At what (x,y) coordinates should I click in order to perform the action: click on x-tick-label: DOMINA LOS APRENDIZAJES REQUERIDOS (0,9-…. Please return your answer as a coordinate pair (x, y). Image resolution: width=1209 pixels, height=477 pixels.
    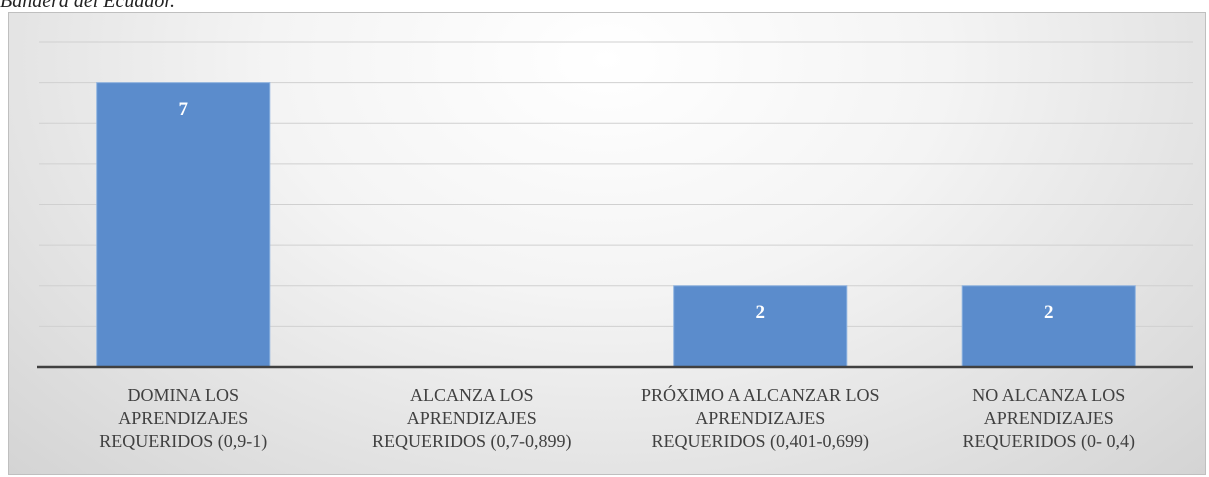
    Looking at the image, I should click on (183, 418).